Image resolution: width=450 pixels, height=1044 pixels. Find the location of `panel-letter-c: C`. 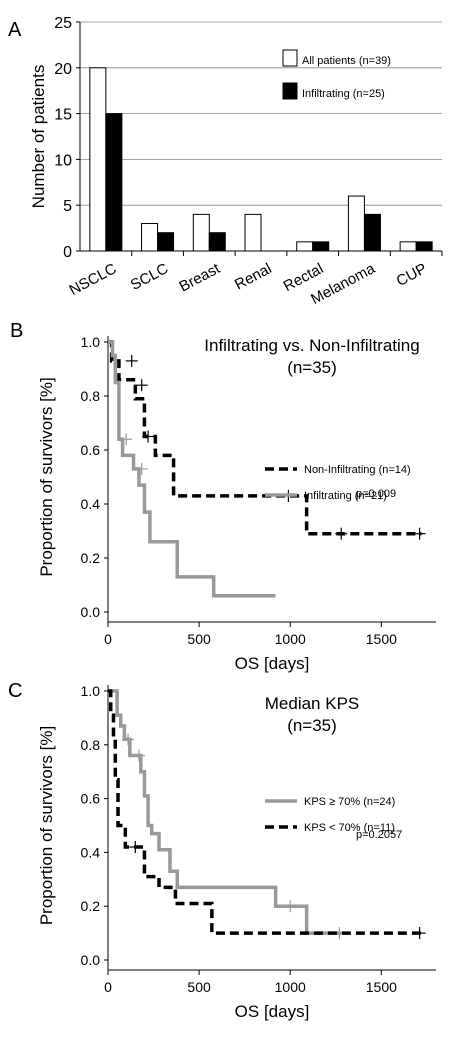

panel-letter-c: C is located at coordinates (15, 691).